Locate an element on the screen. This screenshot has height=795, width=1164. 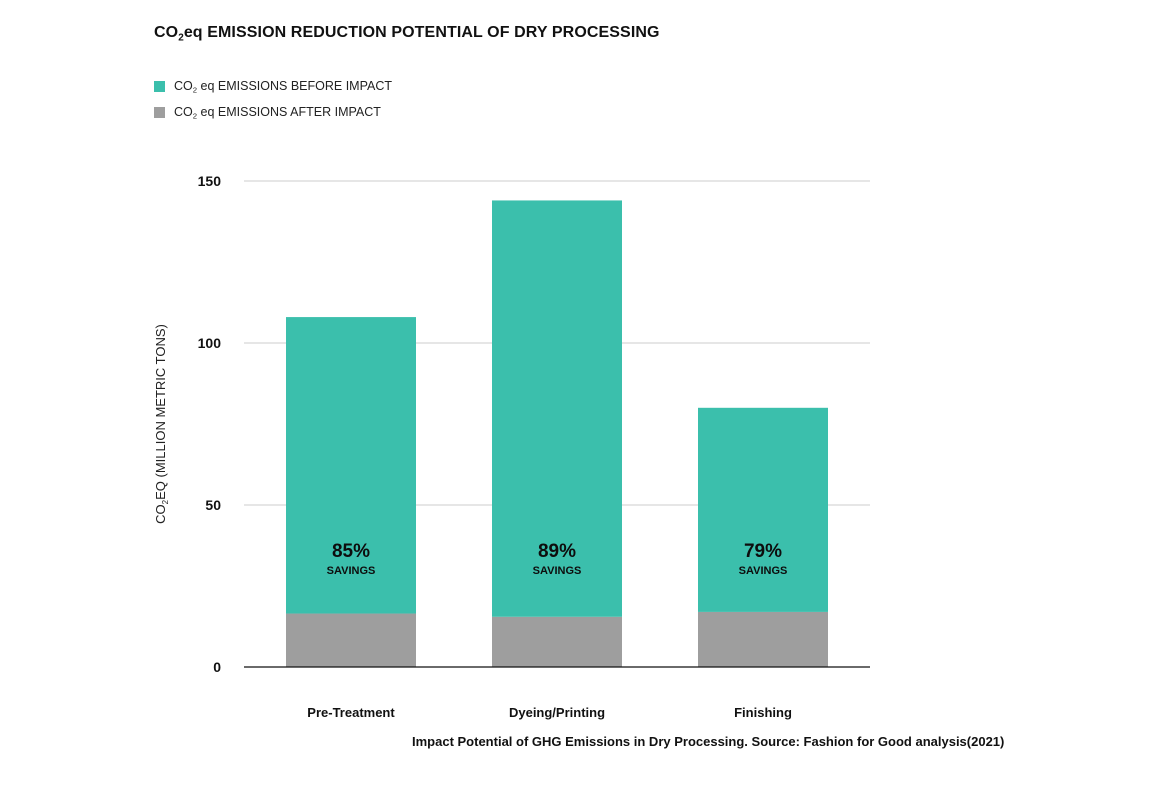
legend-label-before: CO2 eq EMISSIONS BEFORE IMPACT is located at coordinates (283, 87).